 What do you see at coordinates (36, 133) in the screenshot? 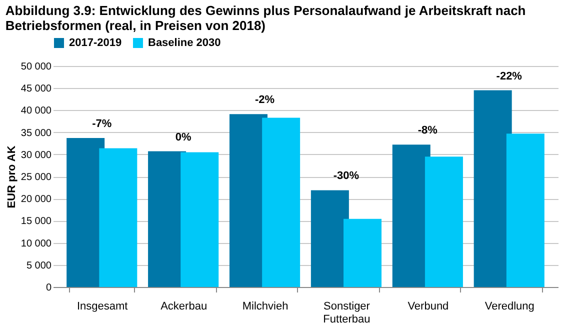
I see `y-tick-label: 35 000` at bounding box center [36, 133].